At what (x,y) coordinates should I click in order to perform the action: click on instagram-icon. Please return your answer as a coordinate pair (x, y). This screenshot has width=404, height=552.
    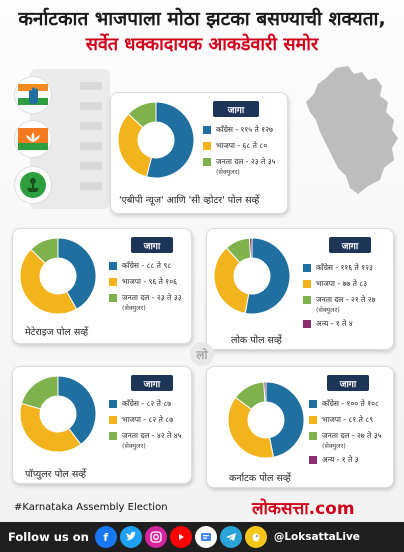
    Looking at the image, I should click on (155, 537).